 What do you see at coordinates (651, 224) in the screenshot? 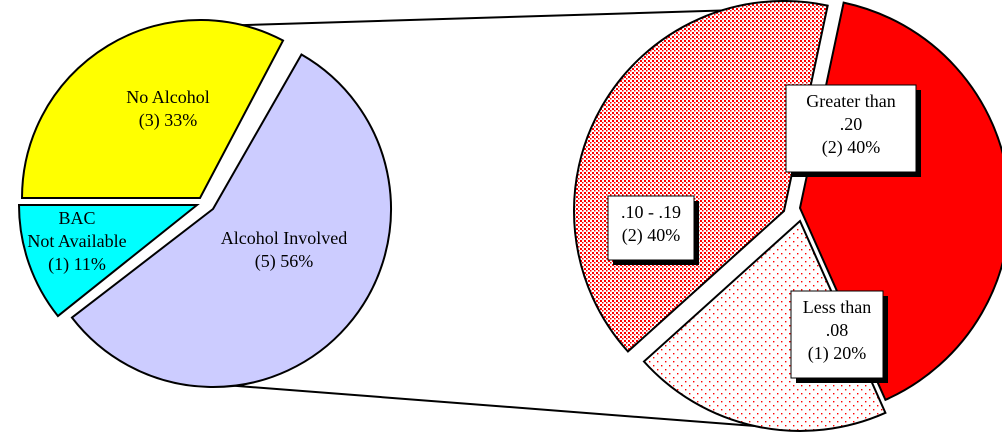
I see `label-10-19: .10 - .19 (2) 40%` at bounding box center [651, 224].